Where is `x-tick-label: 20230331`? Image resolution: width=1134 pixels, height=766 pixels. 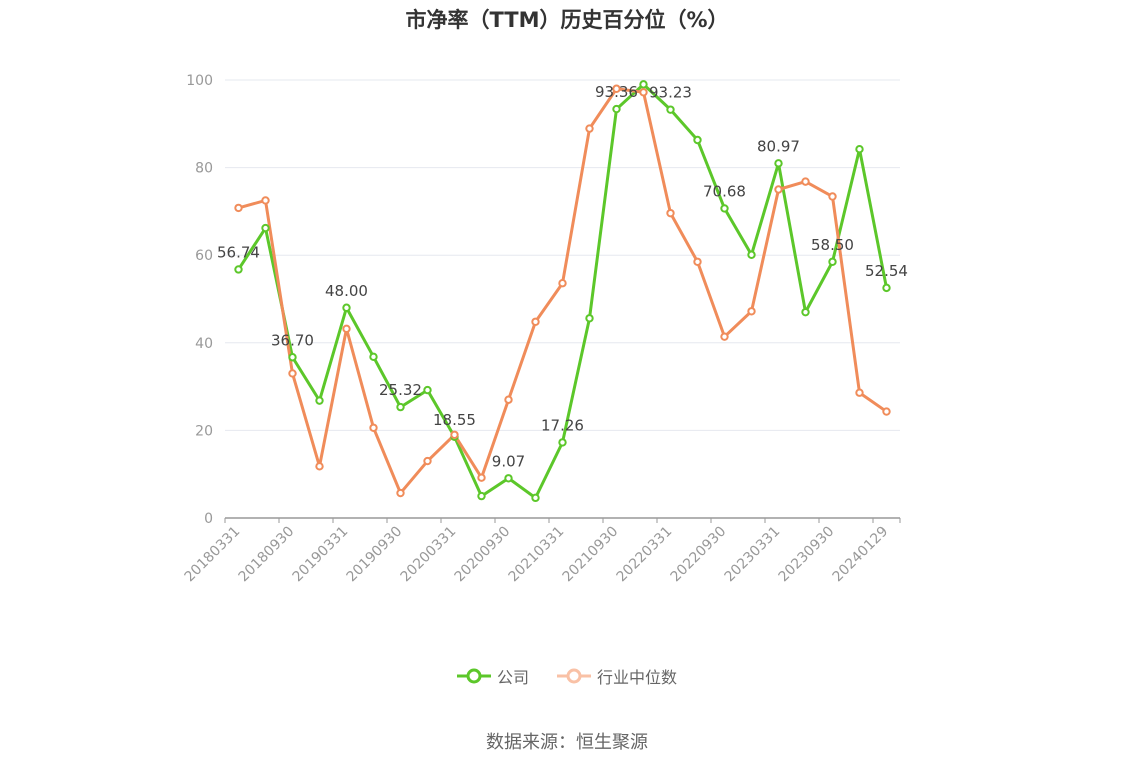
x-tick-label: 20230331 is located at coordinates (753, 555).